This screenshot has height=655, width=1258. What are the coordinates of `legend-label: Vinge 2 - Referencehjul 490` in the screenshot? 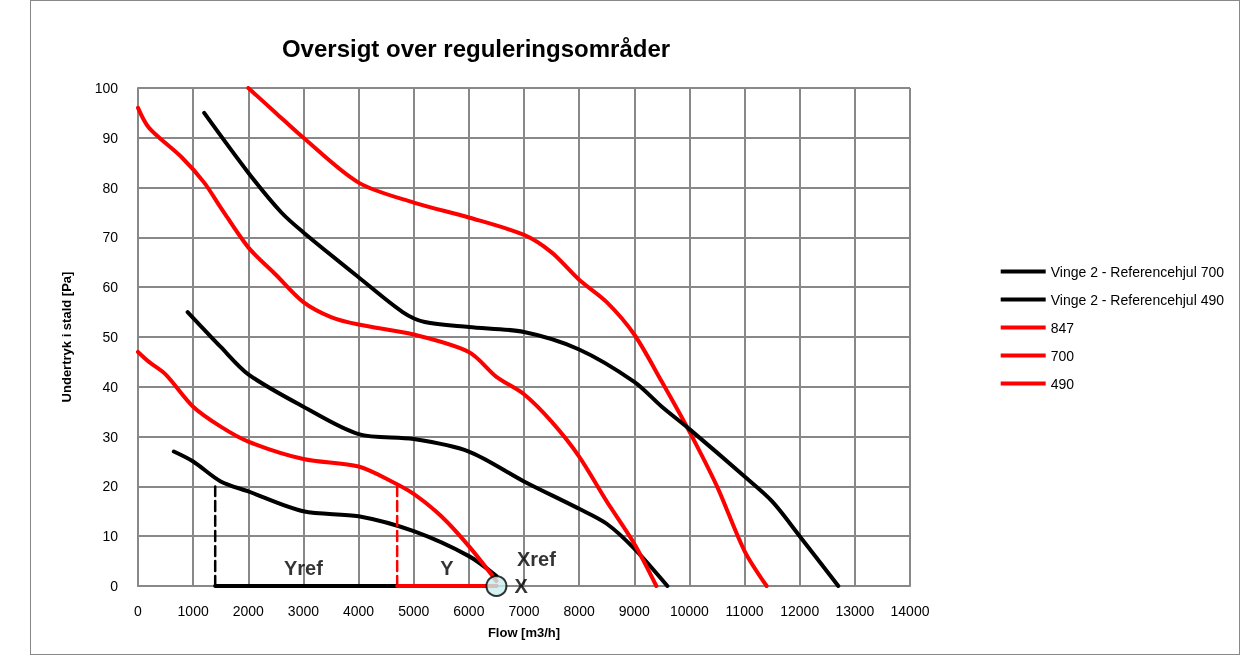 It's located at (1137, 299).